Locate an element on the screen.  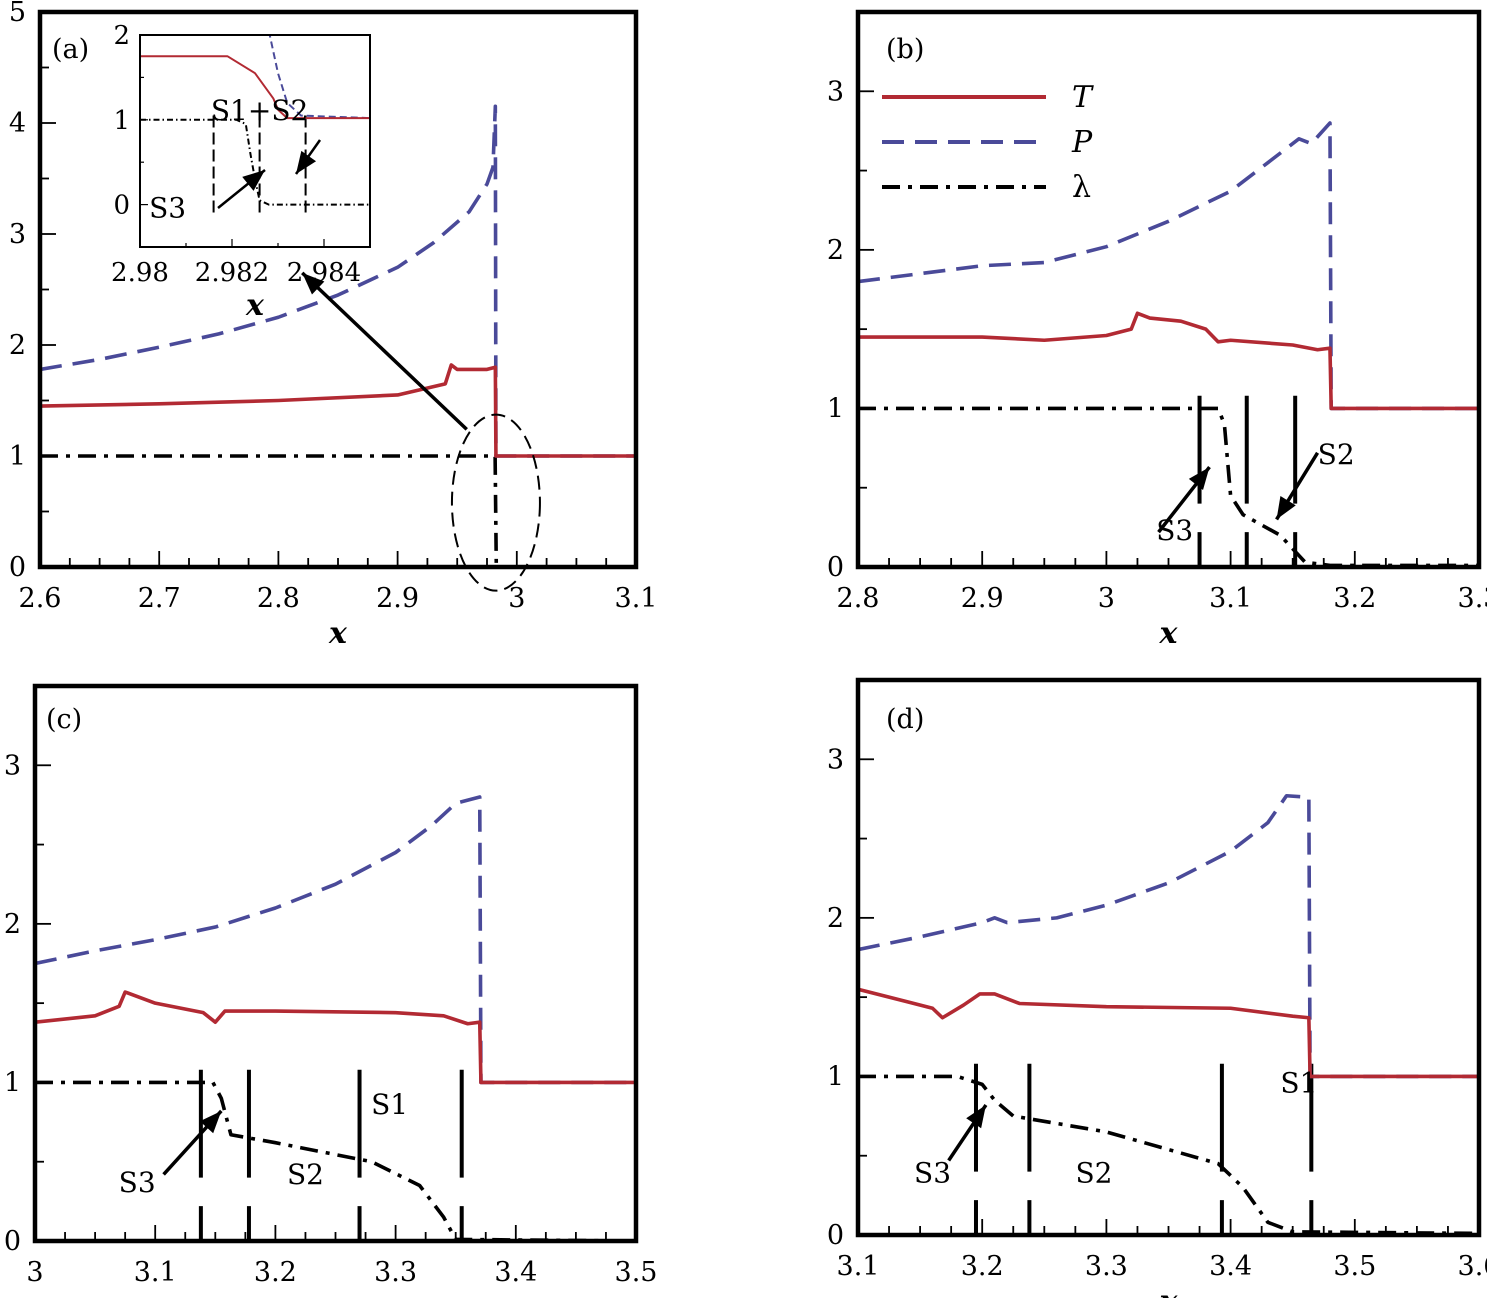
x-tick-label-b: 2.8 is located at coordinates (858, 598).